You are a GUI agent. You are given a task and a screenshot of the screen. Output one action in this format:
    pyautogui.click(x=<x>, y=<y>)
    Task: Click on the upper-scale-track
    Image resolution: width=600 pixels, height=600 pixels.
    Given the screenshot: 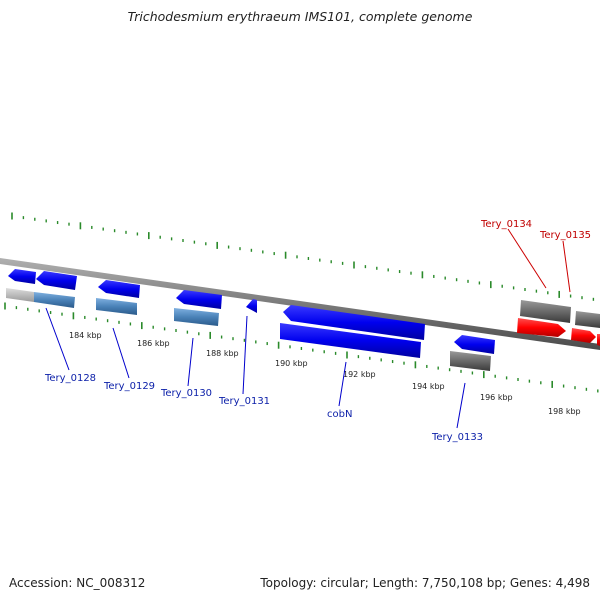 What is the action you would take?
    pyautogui.click(x=303, y=256)
    